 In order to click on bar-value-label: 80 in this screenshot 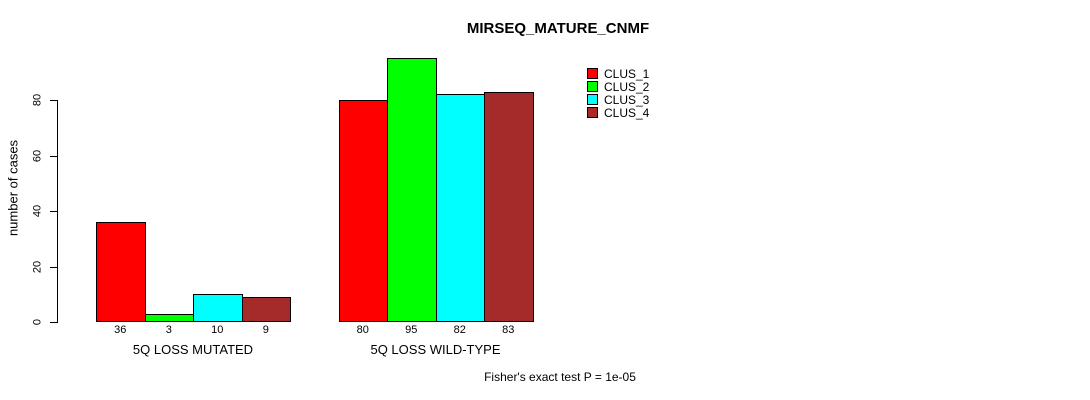, I will do `click(362, 330)`.